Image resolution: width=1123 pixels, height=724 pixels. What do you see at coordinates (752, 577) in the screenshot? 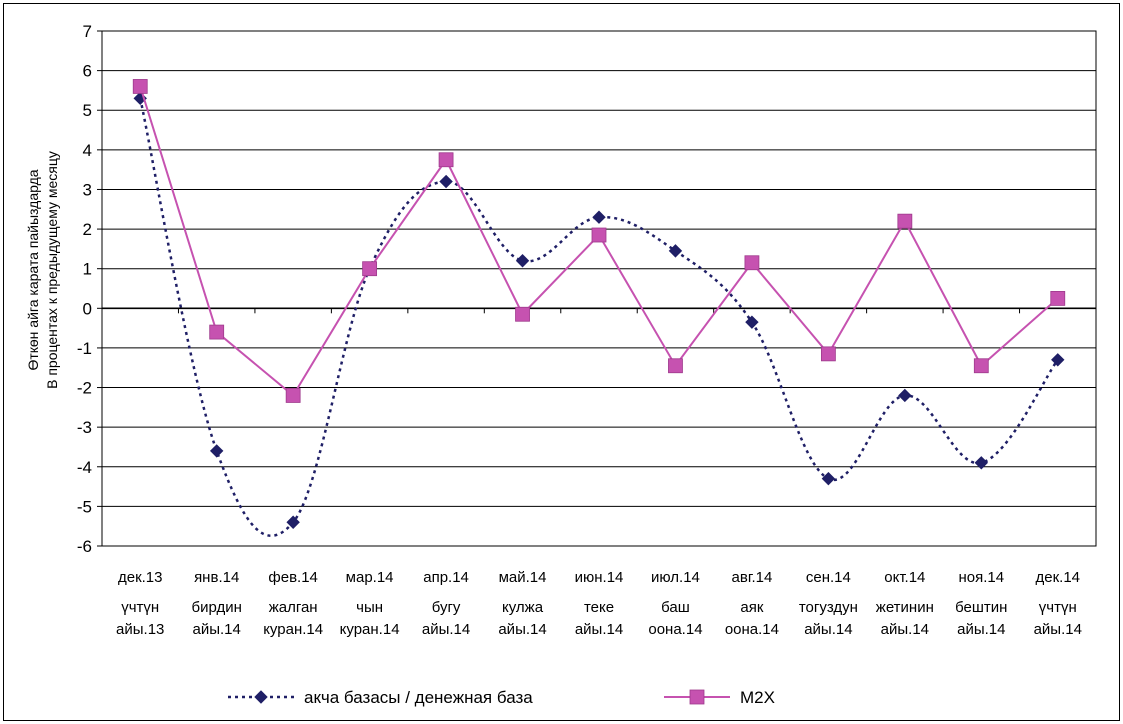
I see `category-label: авг.14` at bounding box center [752, 577].